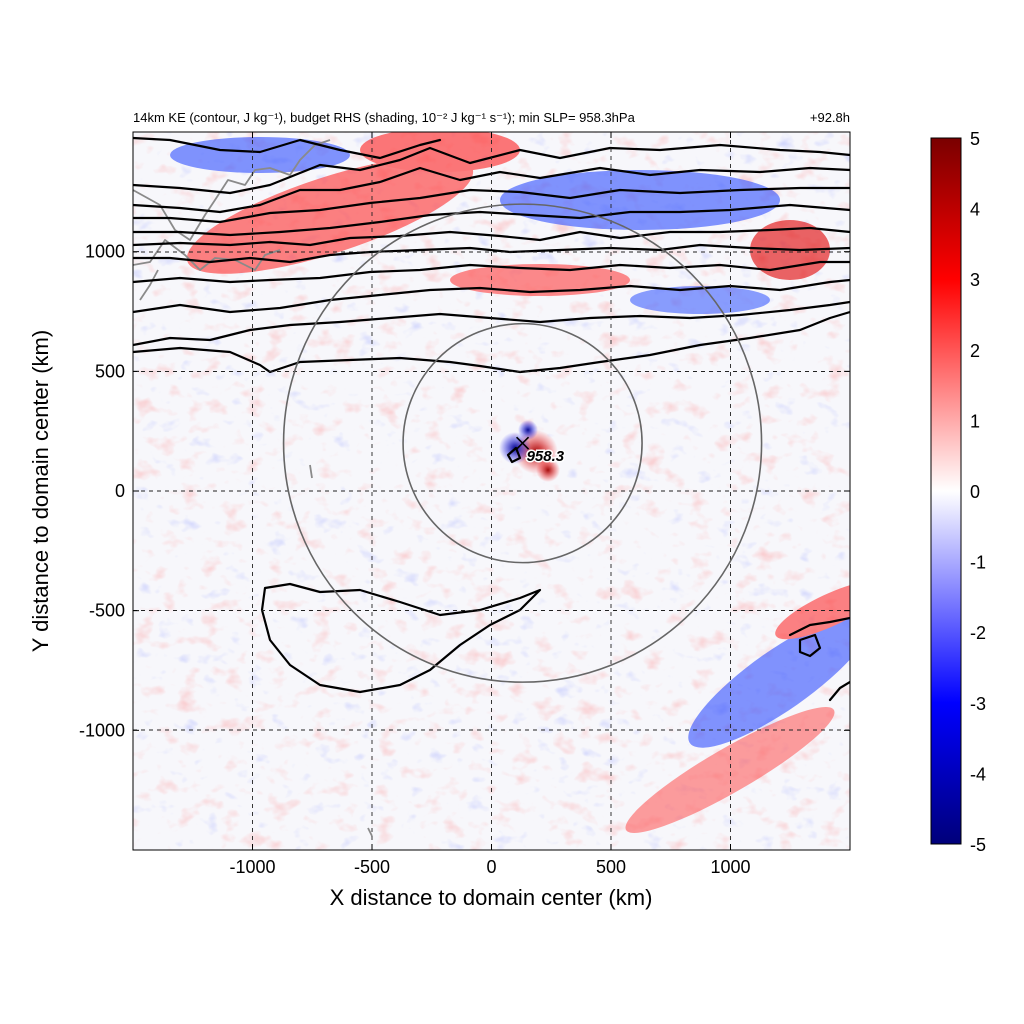 The height and width of the screenshot is (1024, 1024). What do you see at coordinates (730, 867) in the screenshot?
I see `x-tick-label: 1000` at bounding box center [730, 867].